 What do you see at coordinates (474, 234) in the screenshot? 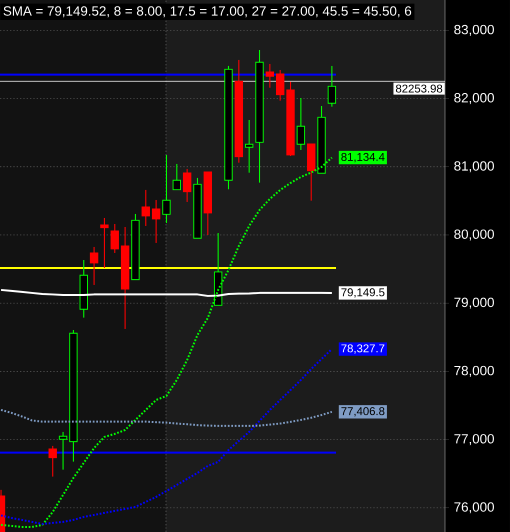
I see `y-tick-label: 80,000` at bounding box center [474, 234].